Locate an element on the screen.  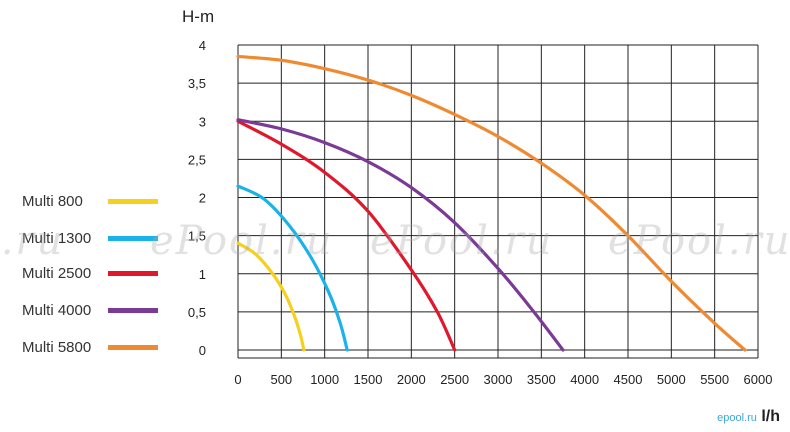
x-tick-label: 2000 is located at coordinates (411, 379).